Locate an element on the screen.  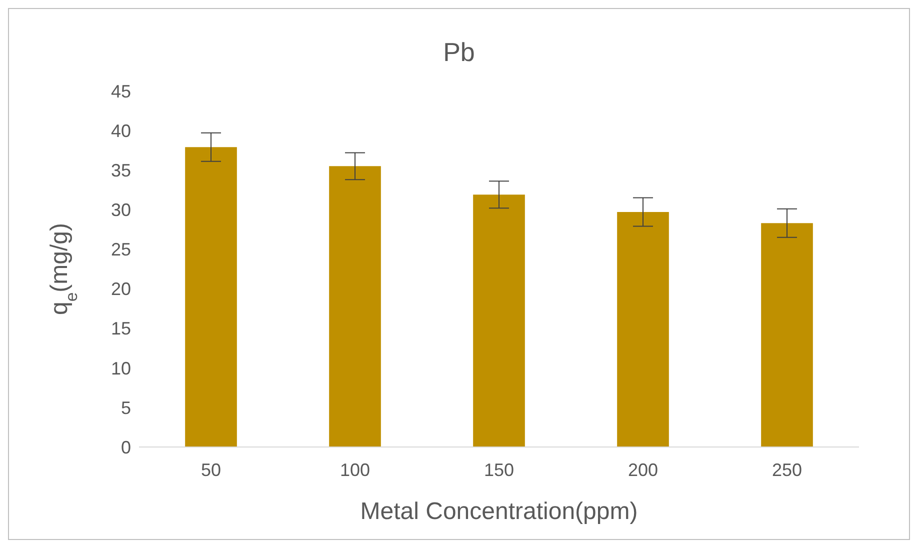
x-tick-label: 100 is located at coordinates (355, 470).